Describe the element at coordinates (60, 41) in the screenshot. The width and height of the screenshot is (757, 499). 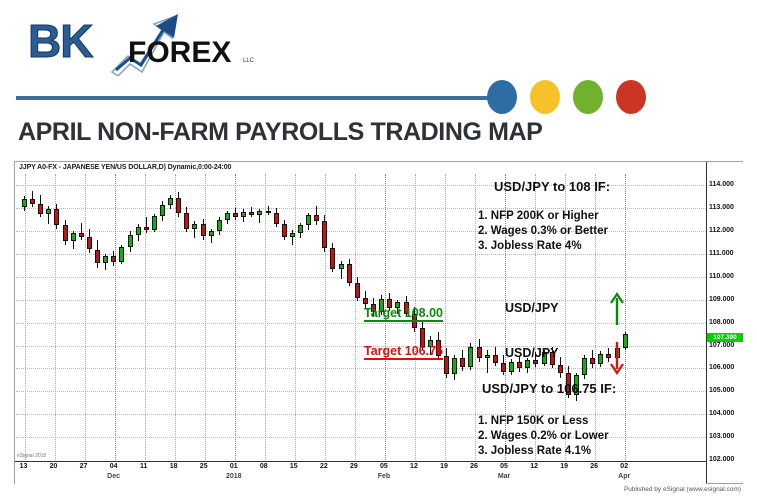
I see `logo-bk-text: BK` at that location.